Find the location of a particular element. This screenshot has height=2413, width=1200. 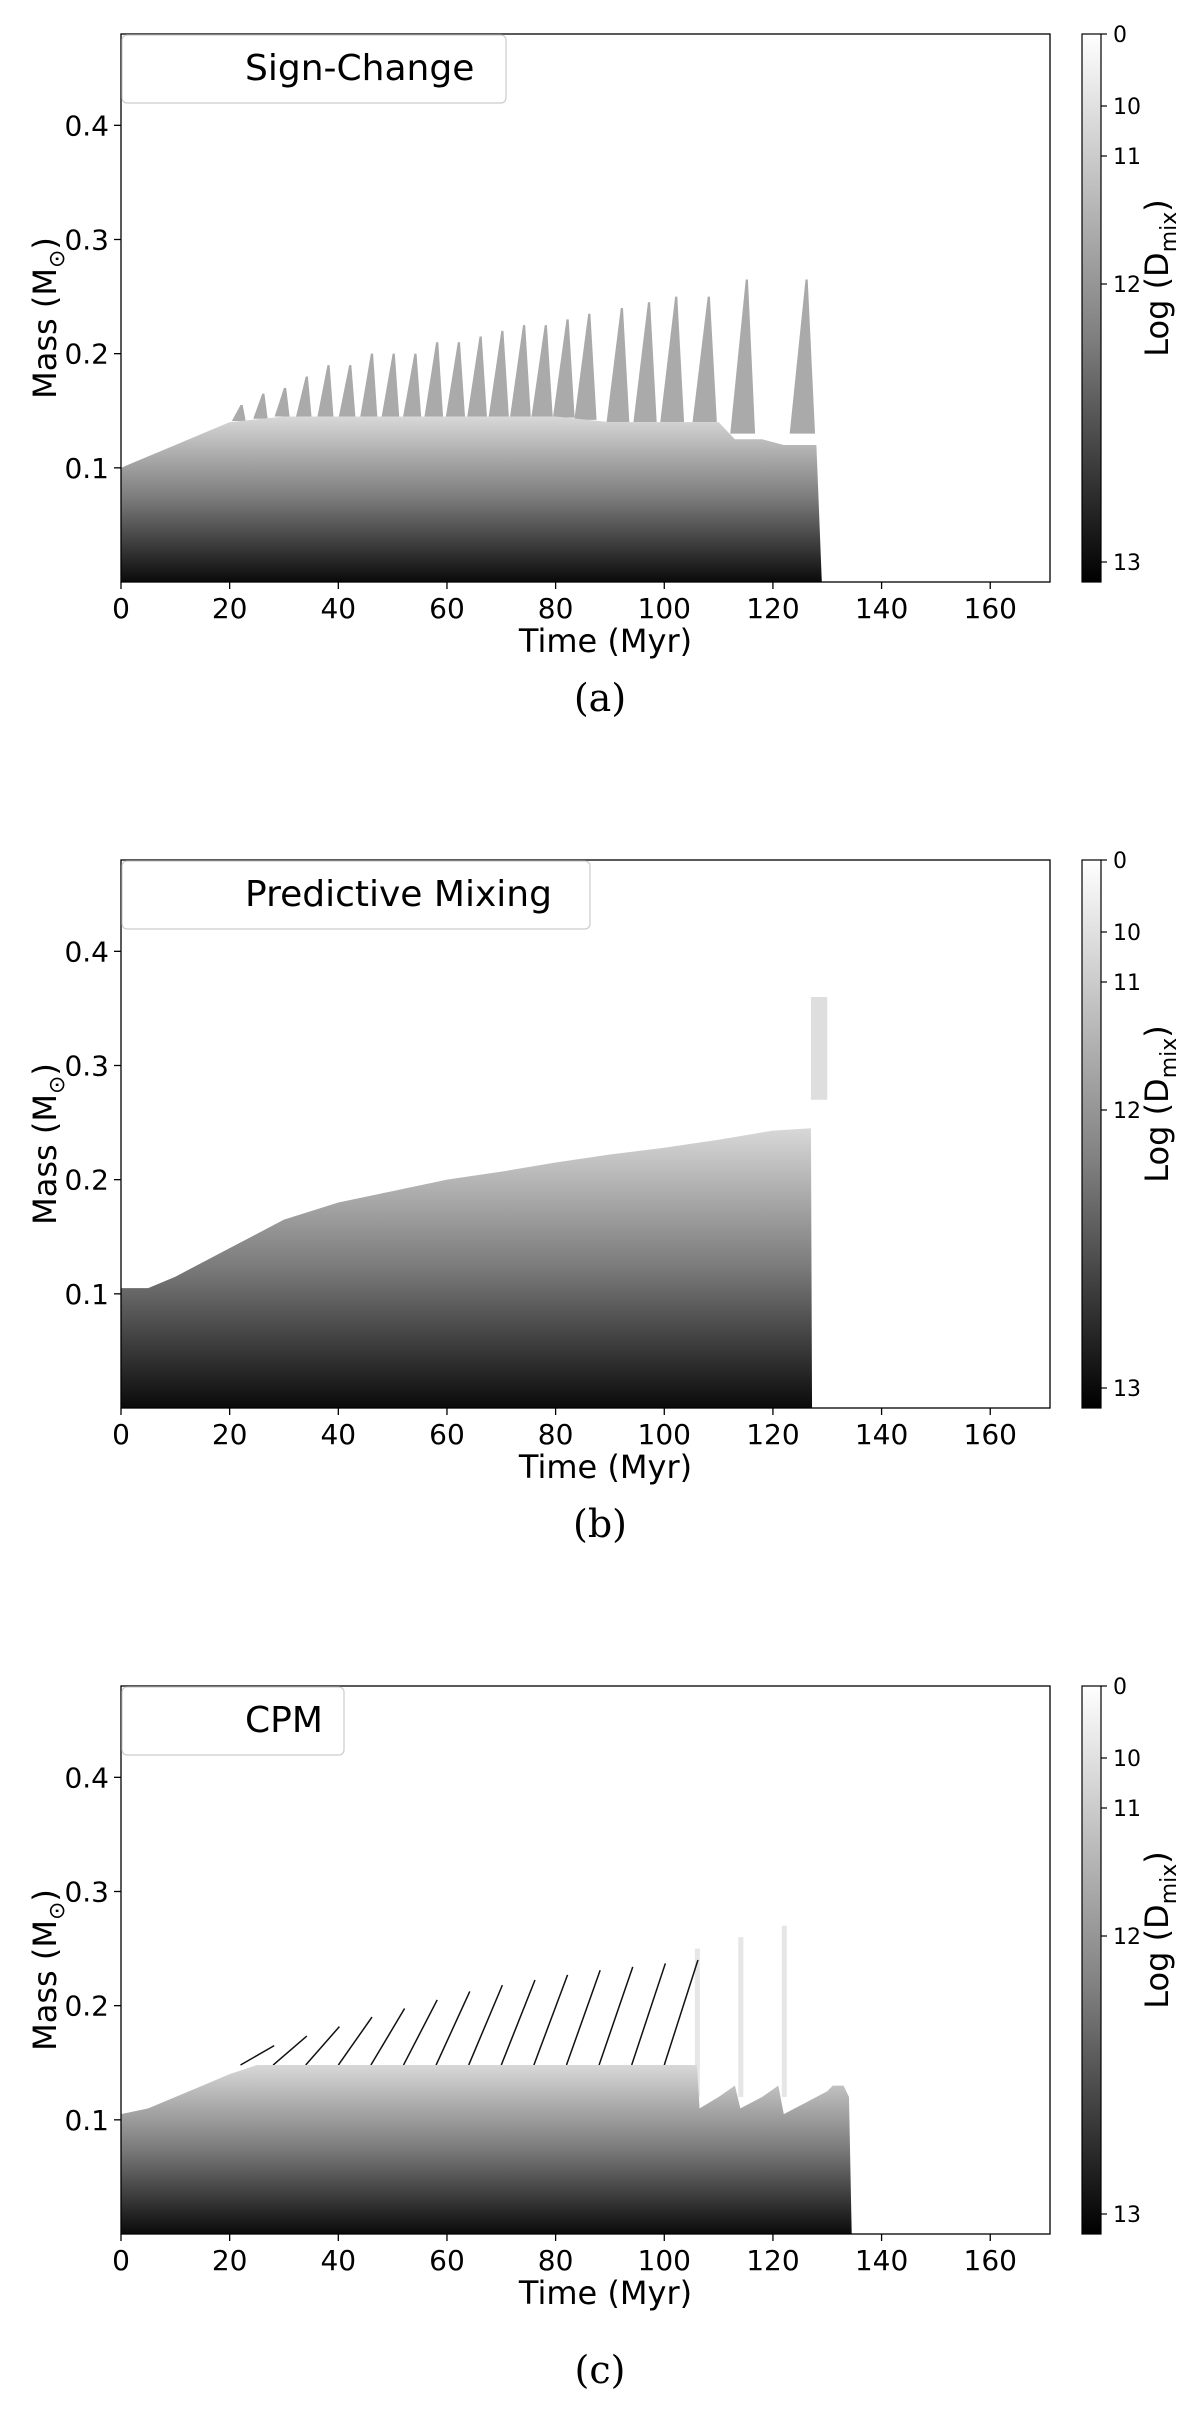

hatched-region is located at coordinates (469, 2012).